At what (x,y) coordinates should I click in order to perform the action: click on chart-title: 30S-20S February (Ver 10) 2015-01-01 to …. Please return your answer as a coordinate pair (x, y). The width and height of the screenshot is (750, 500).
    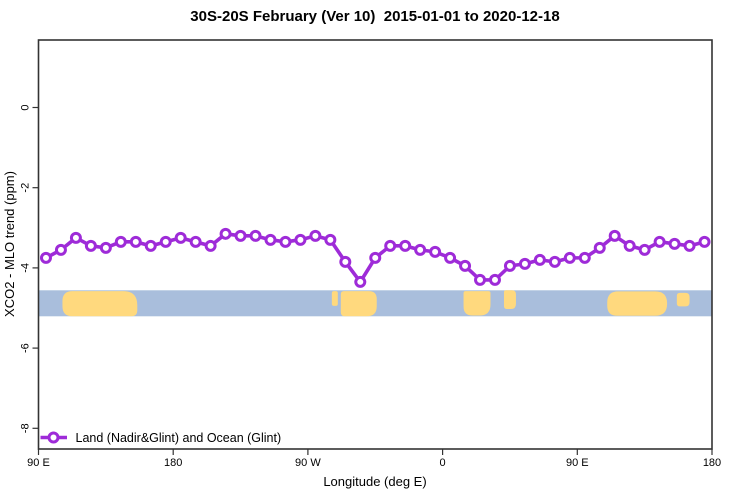
    Looking at the image, I should click on (375, 16).